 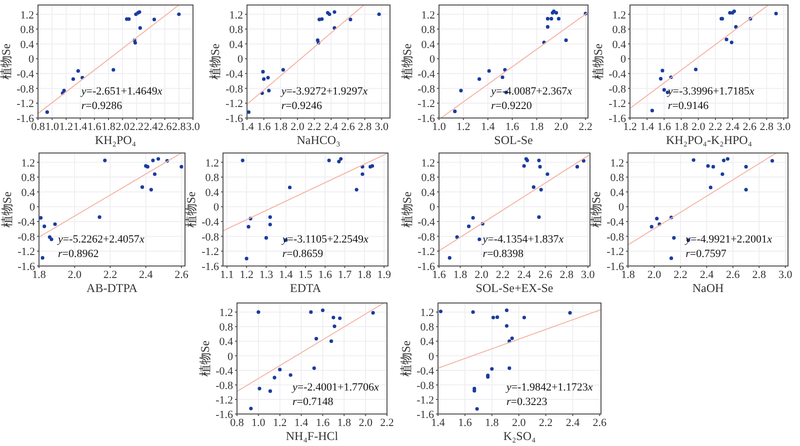 I want to click on x-axis-title: EDTA, so click(x=306, y=288).